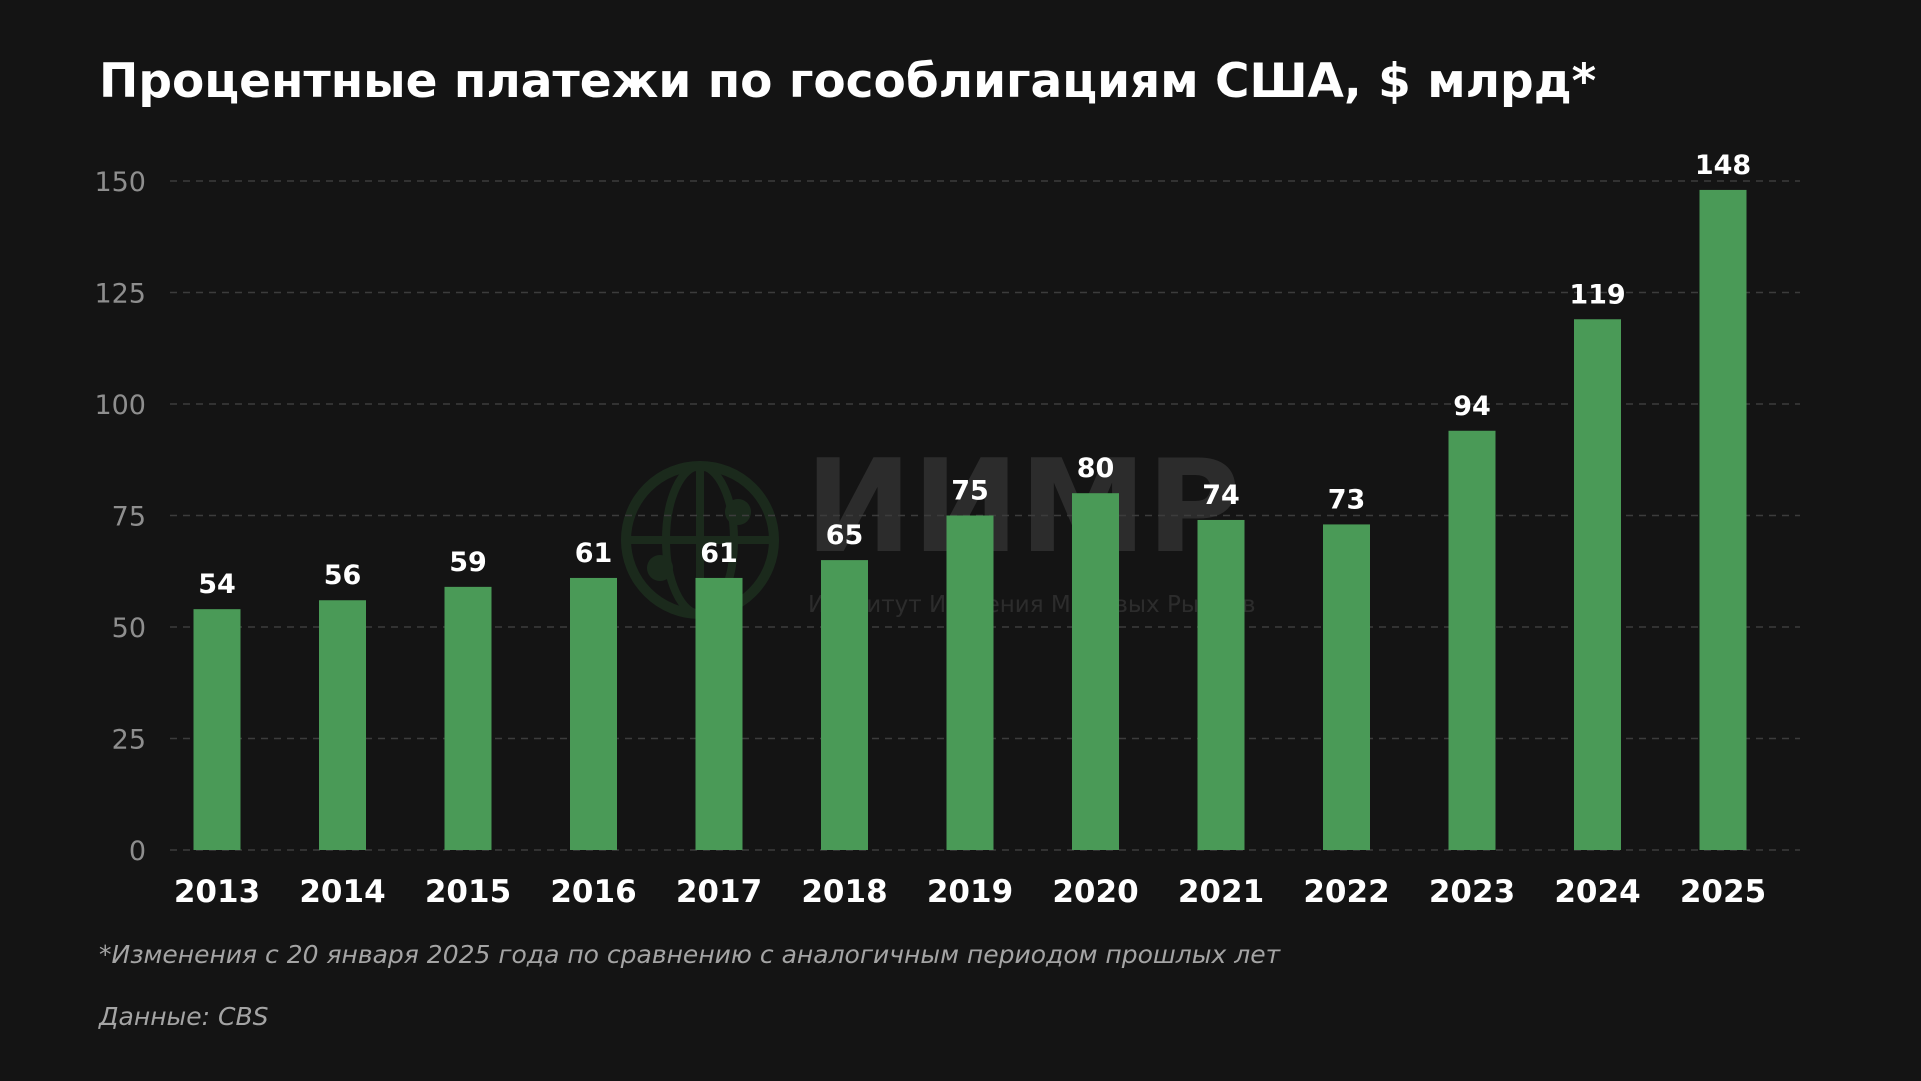 Image resolution: width=1921 pixels, height=1081 pixels. What do you see at coordinates (845, 535) in the screenshot?
I see `data-label-2018: 65` at bounding box center [845, 535].